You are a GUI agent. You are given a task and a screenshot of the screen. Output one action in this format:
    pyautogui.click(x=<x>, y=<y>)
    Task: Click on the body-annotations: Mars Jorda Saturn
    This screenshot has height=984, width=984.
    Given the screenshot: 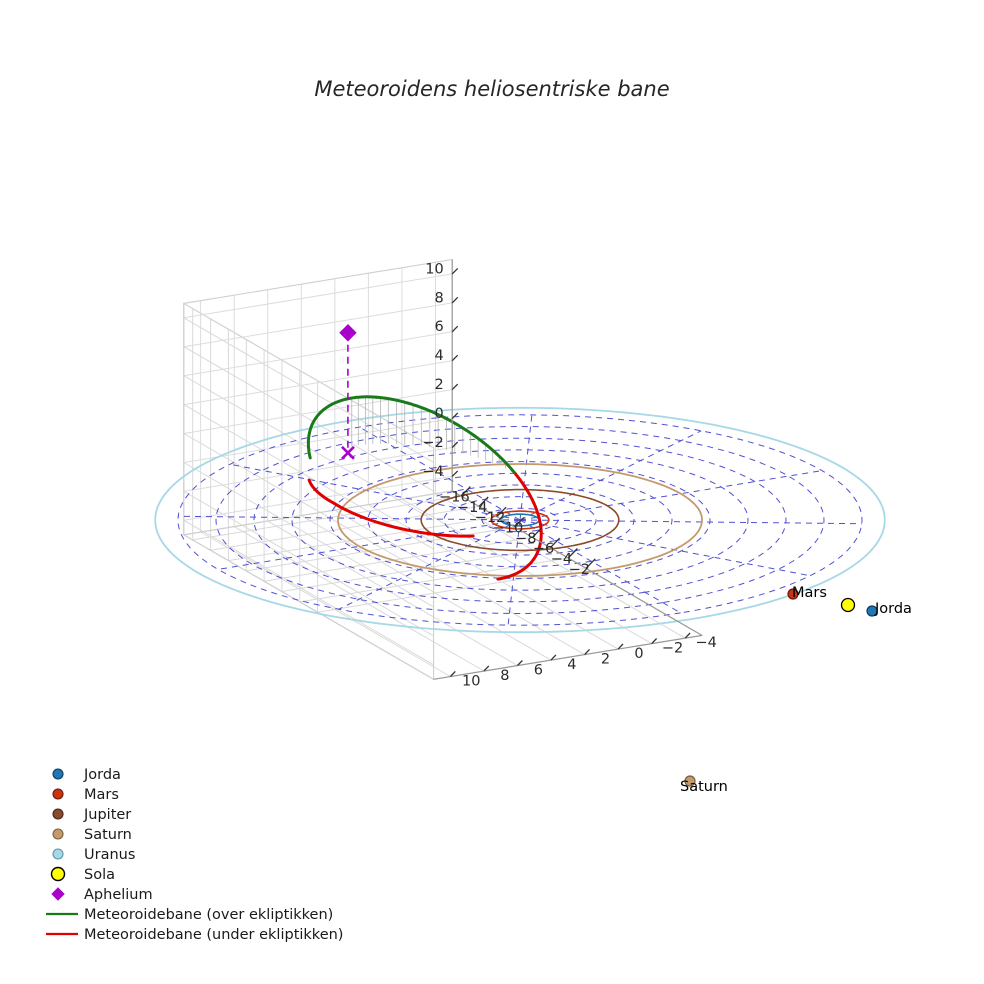 What is the action you would take?
    pyautogui.click(x=796, y=690)
    